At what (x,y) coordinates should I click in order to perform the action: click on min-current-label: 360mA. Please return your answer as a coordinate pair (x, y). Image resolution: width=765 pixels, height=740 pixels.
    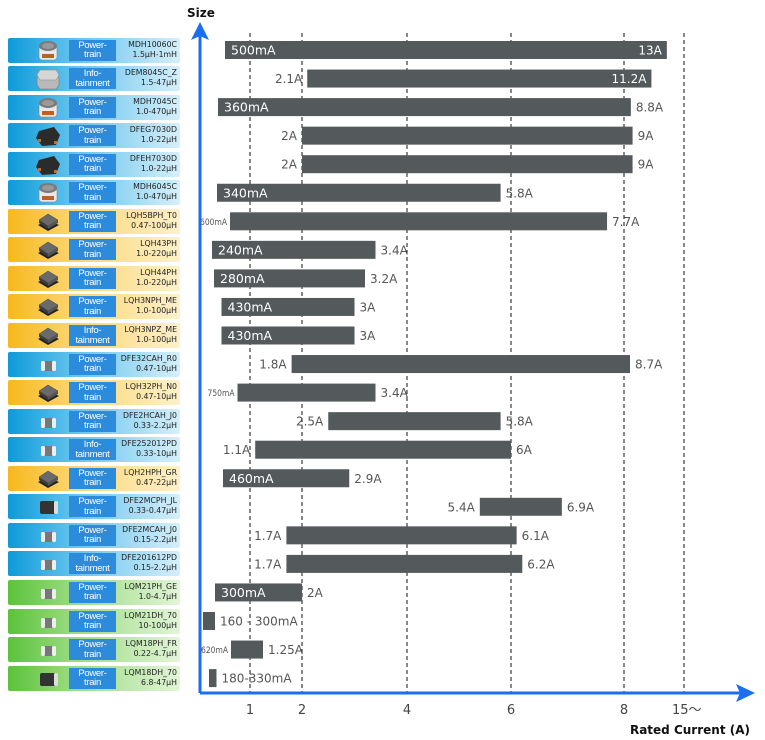
    Looking at the image, I should click on (246, 107).